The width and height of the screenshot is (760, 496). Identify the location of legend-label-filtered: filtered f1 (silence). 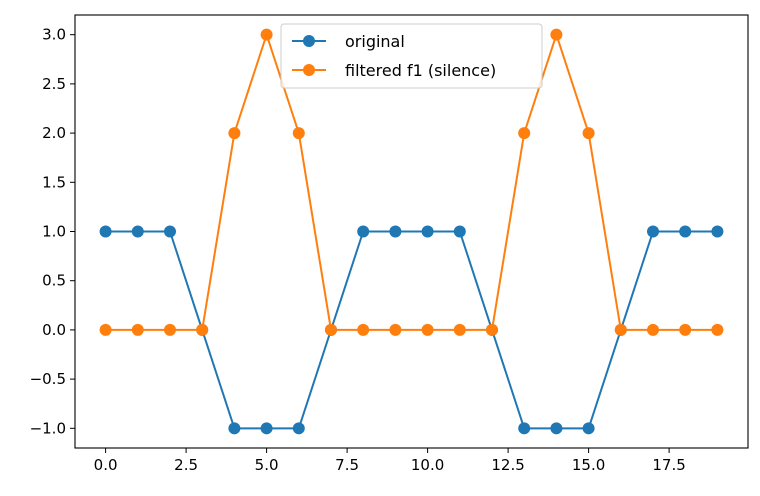
(420, 70).